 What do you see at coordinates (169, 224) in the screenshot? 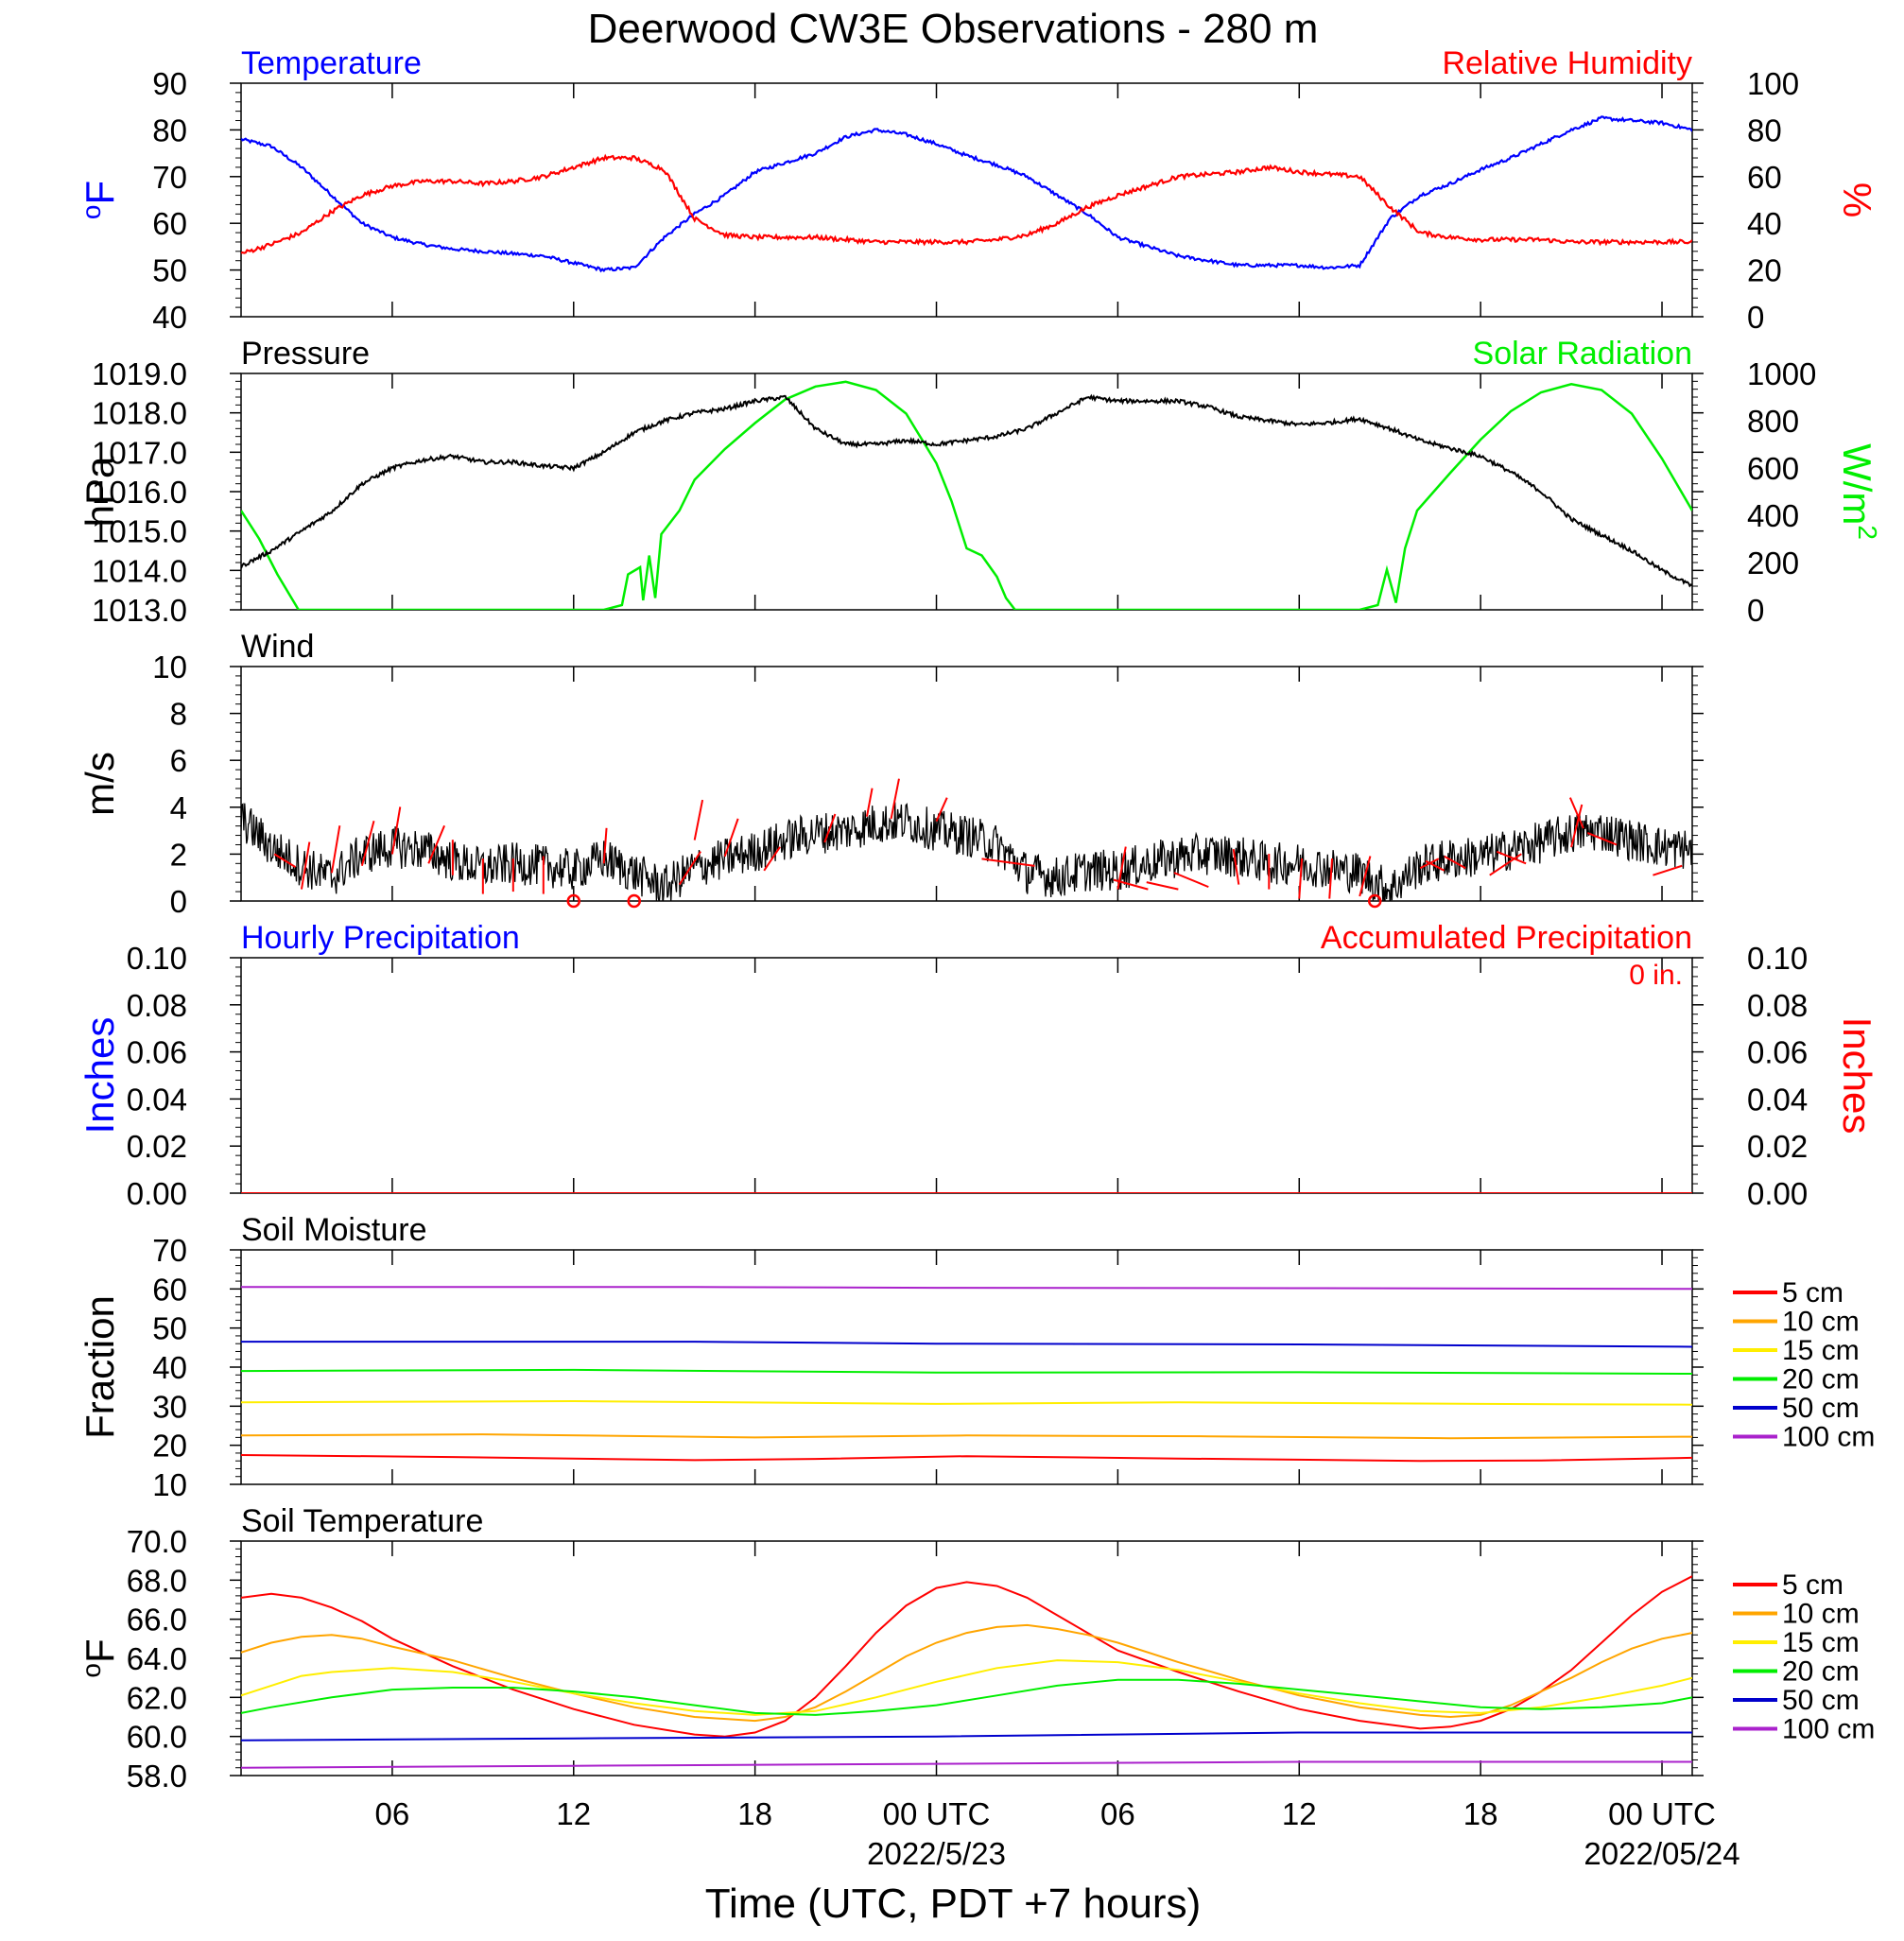
I see `y-tick-label-left: 60` at bounding box center [169, 224].